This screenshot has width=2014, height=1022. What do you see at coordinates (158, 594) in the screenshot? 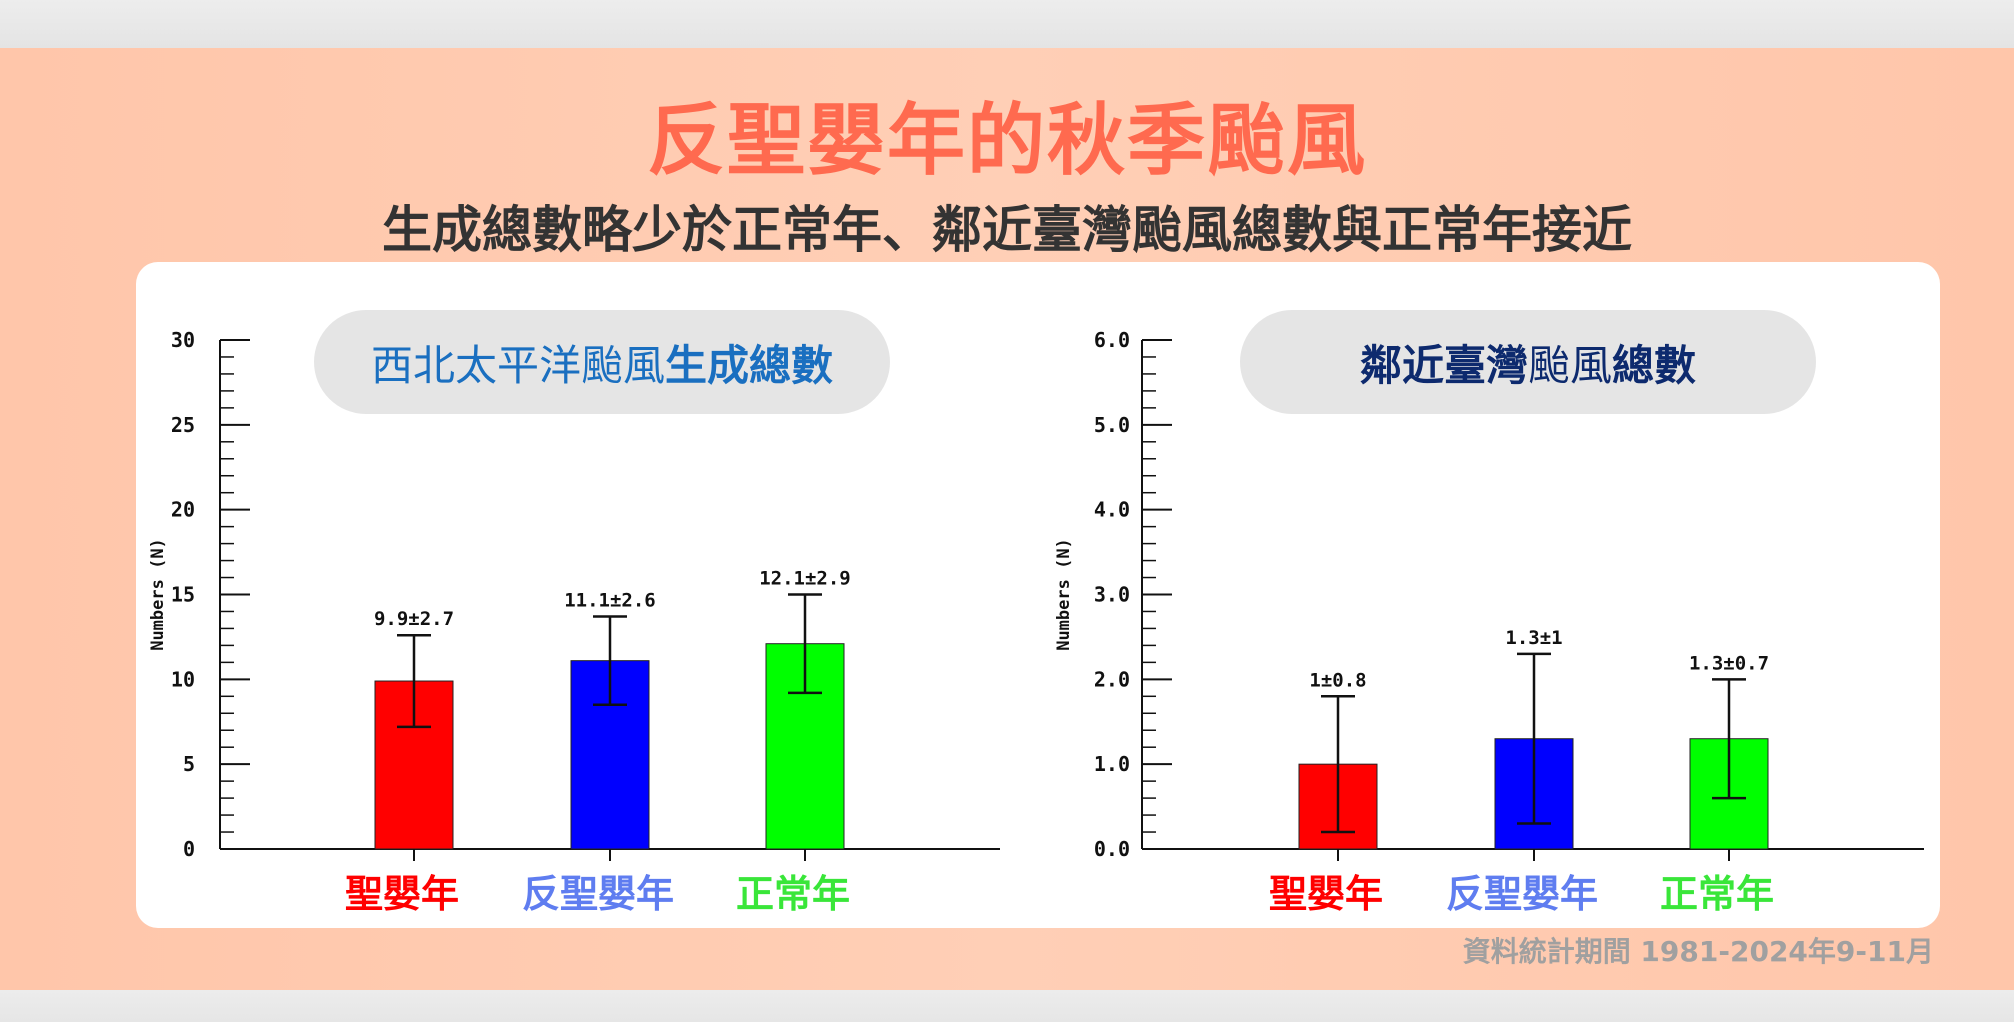
I see `chart1-y-axis-label: Numbers (N)` at bounding box center [158, 594].